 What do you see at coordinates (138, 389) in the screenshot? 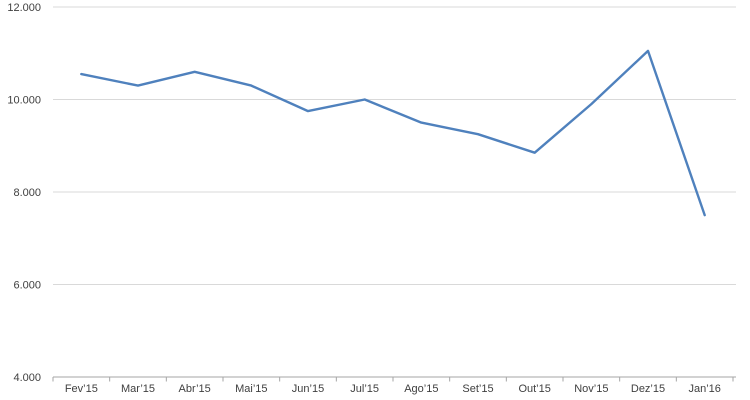
I see `x-axis-tick-label: Mar’15` at bounding box center [138, 389].